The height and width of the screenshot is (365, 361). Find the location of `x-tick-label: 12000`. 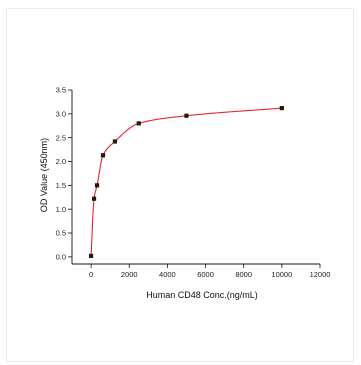

x-tick-label: 12000 is located at coordinates (320, 274).